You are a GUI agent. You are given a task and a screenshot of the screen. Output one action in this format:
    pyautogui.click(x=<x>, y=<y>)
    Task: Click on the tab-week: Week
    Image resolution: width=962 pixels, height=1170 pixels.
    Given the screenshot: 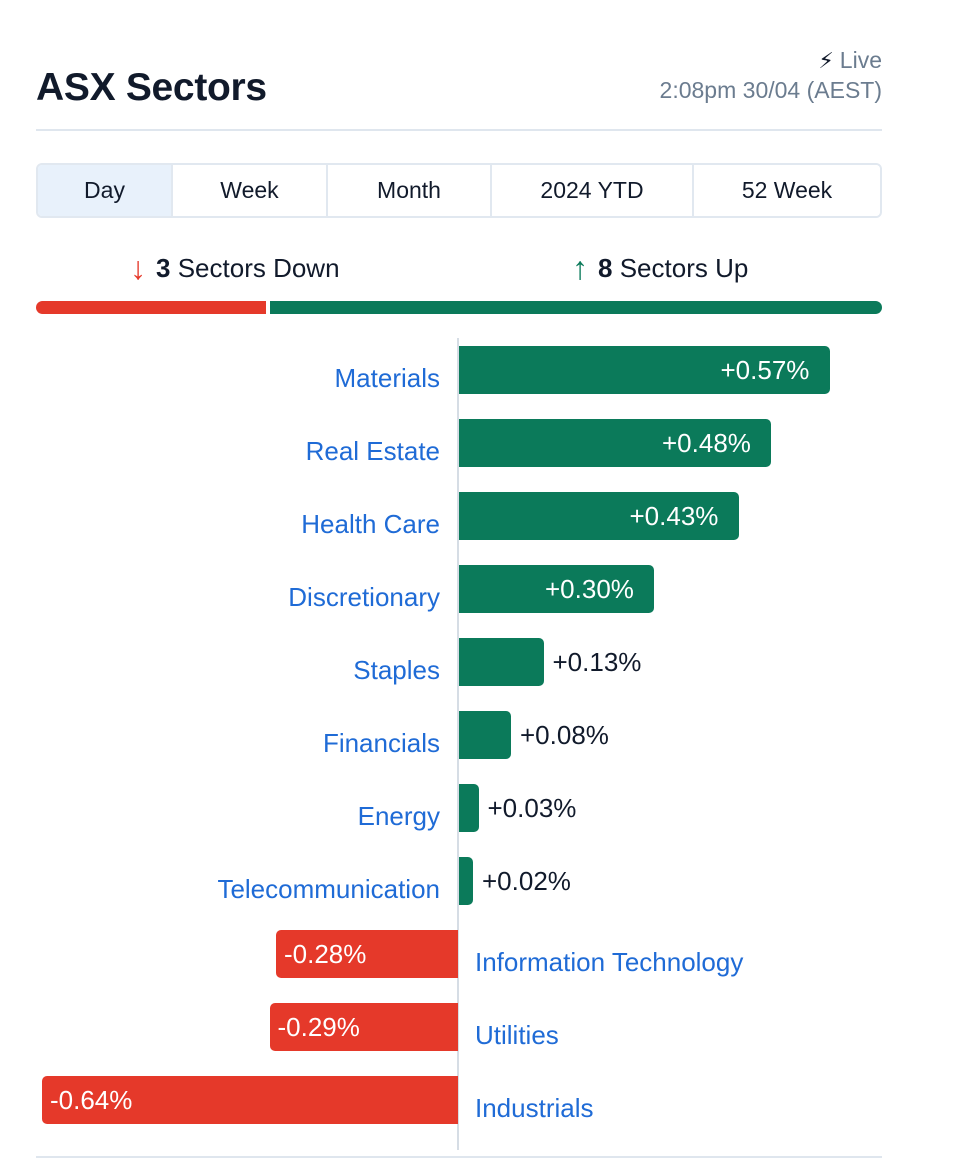 What is the action you would take?
    pyautogui.click(x=250, y=190)
    